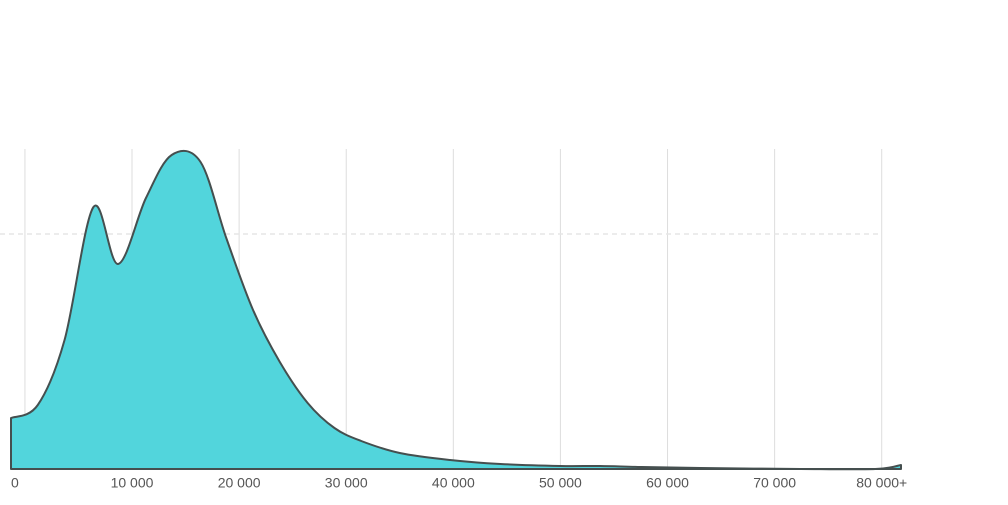  Describe the element at coordinates (453, 483) in the screenshot. I see `x-tick-label: 40 000` at that location.